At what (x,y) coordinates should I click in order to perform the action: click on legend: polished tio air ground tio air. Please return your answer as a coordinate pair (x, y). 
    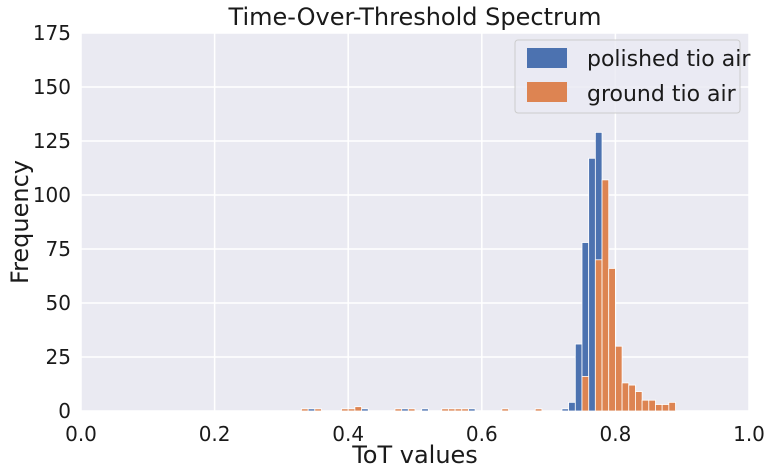
    Looking at the image, I should click on (632, 76).